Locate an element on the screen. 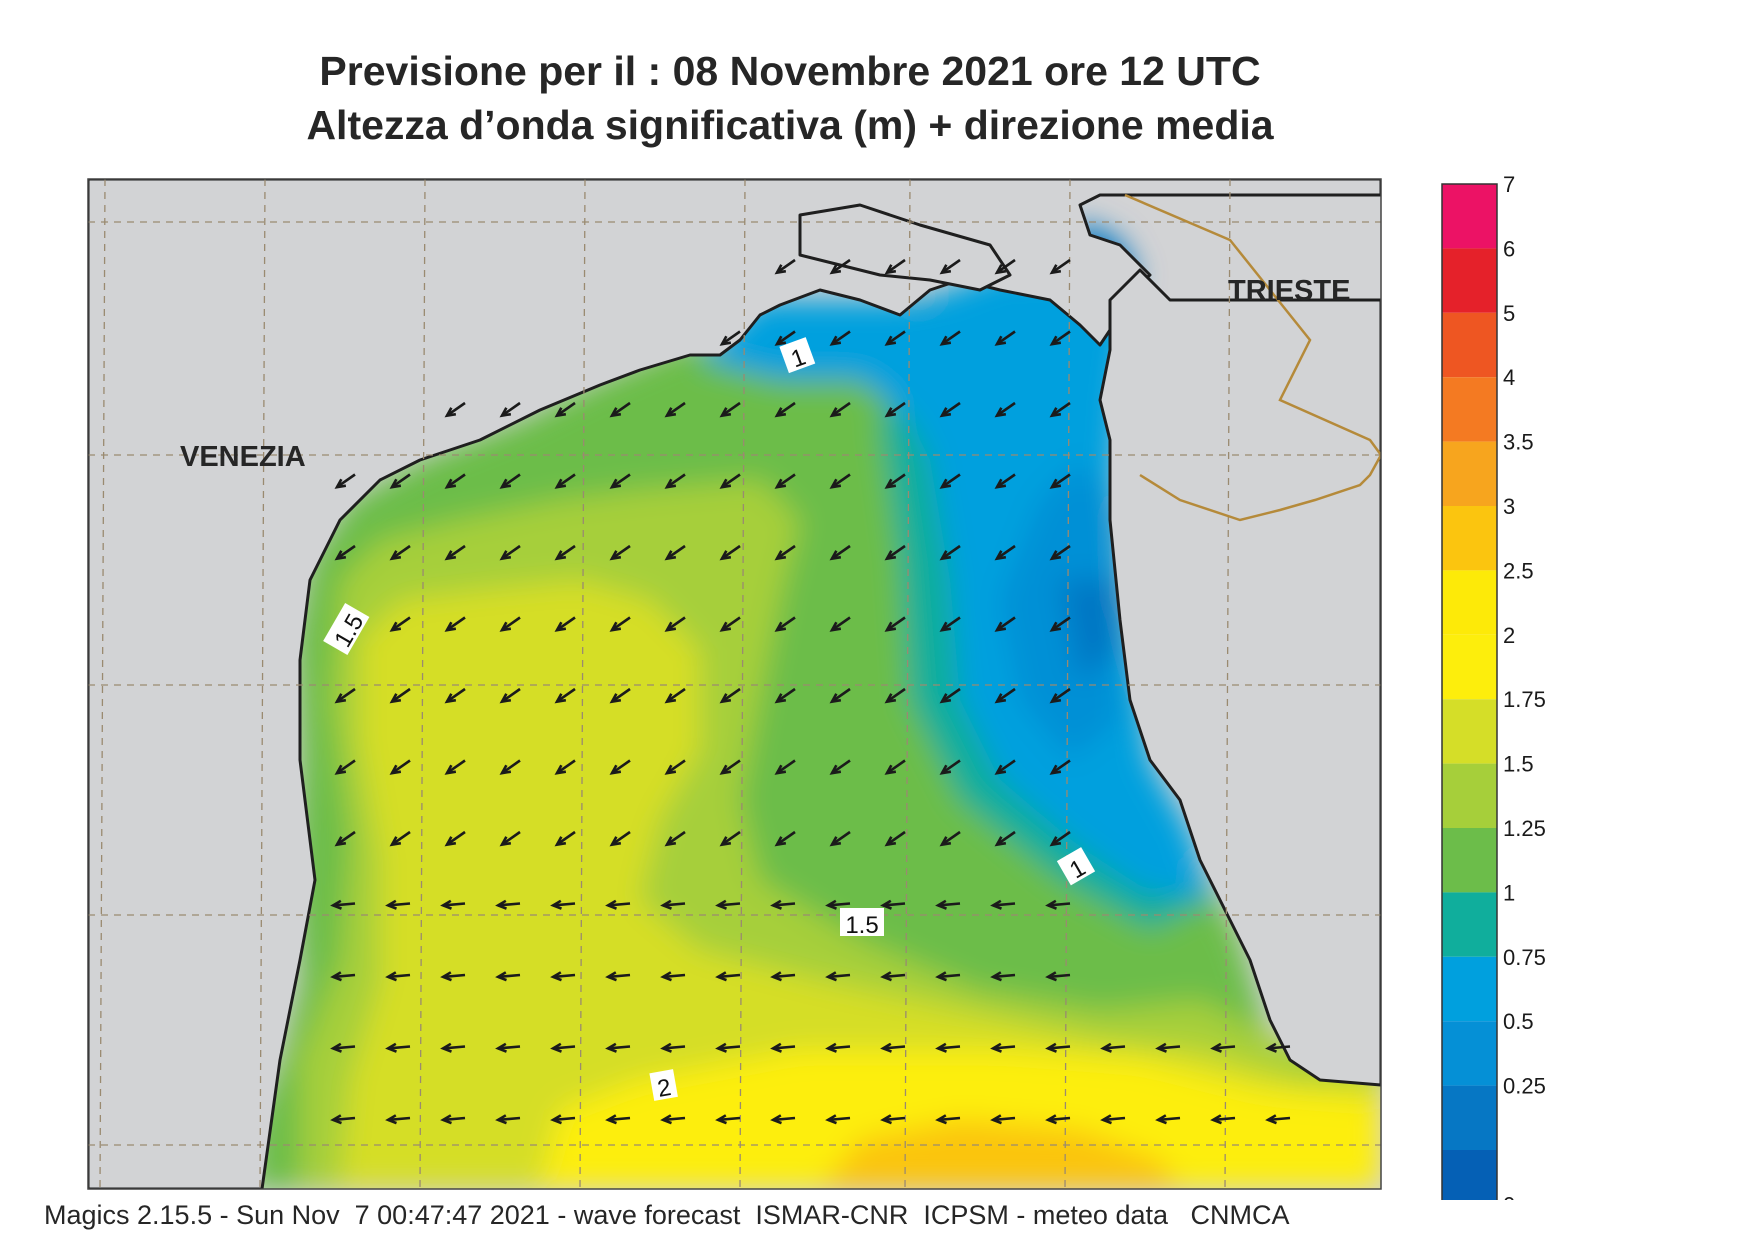 Image resolution: width=1755 pixels, height=1242 pixels. contour-label-2: 2 is located at coordinates (664, 1088).